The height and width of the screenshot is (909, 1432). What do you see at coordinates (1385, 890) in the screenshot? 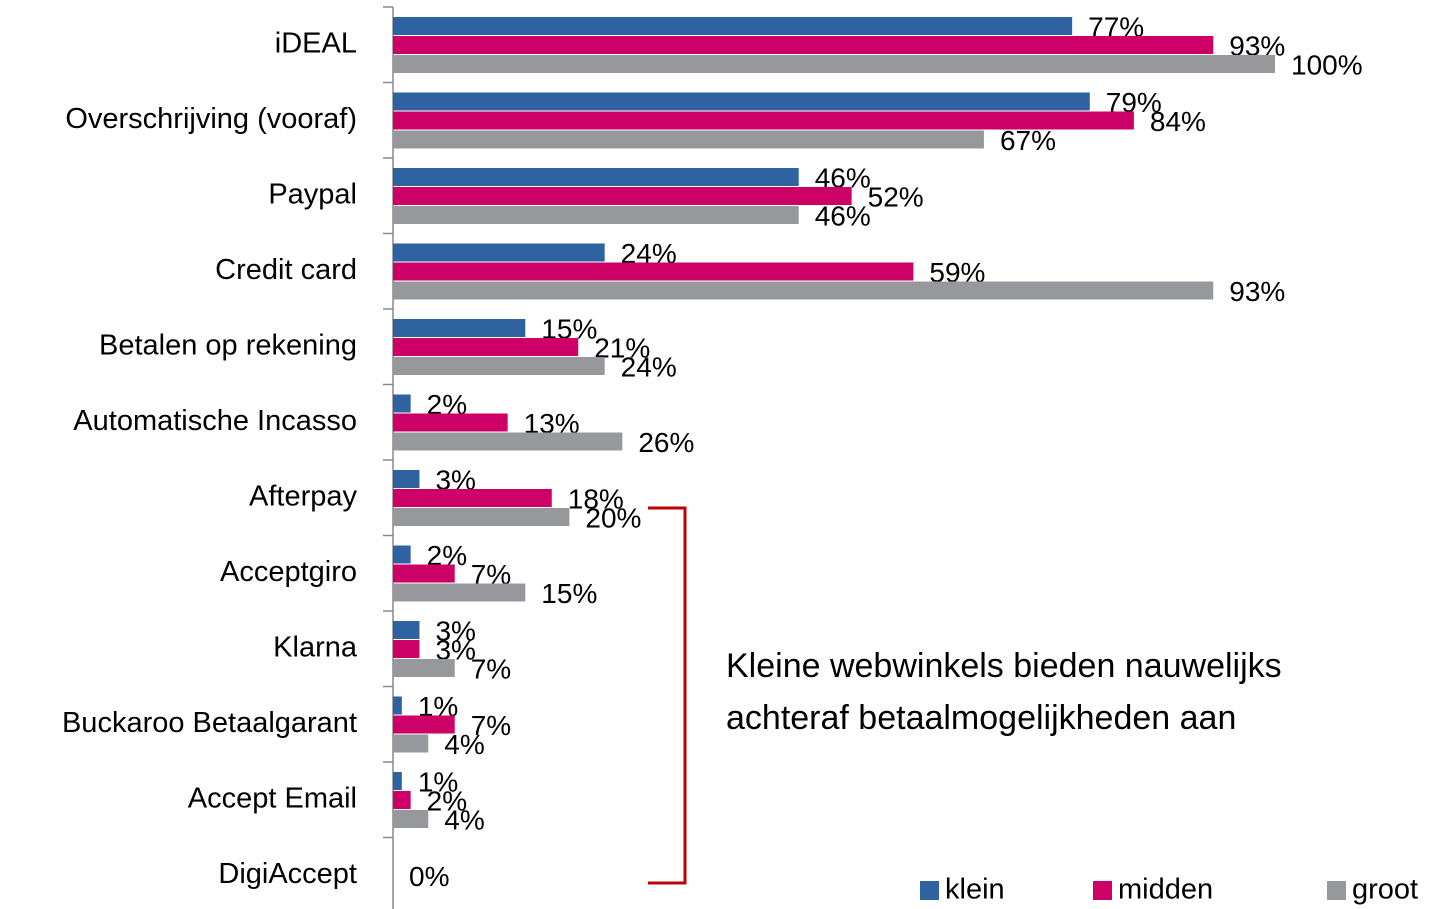
I see `legend-label: groot` at bounding box center [1385, 890].